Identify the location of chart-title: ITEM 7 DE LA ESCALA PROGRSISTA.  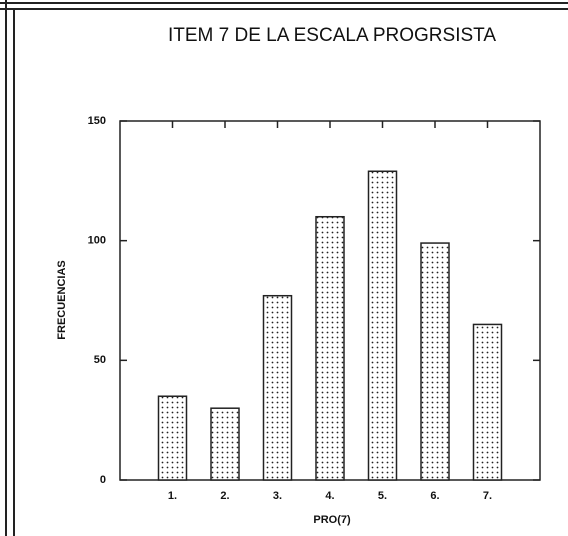
(332, 35).